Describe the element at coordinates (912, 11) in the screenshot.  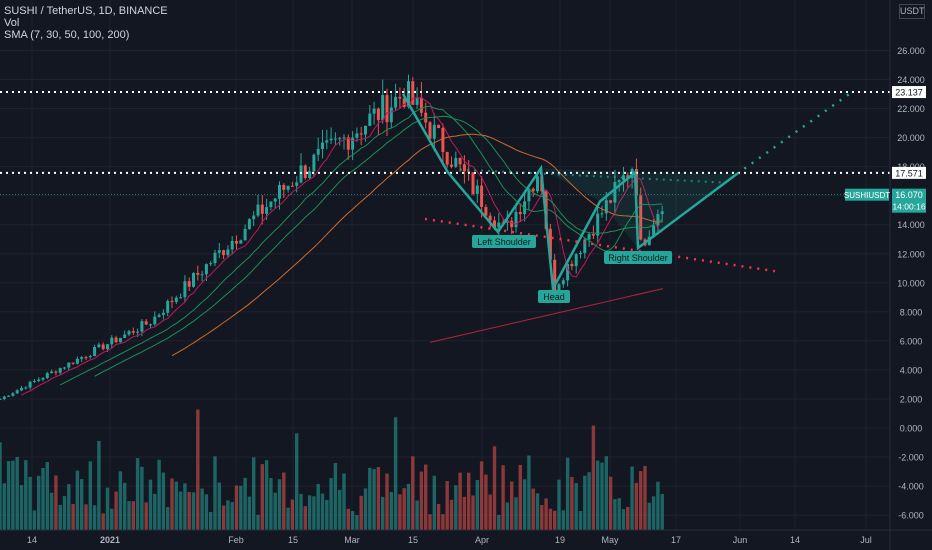
I see `currency-unit-label: USDT` at that location.